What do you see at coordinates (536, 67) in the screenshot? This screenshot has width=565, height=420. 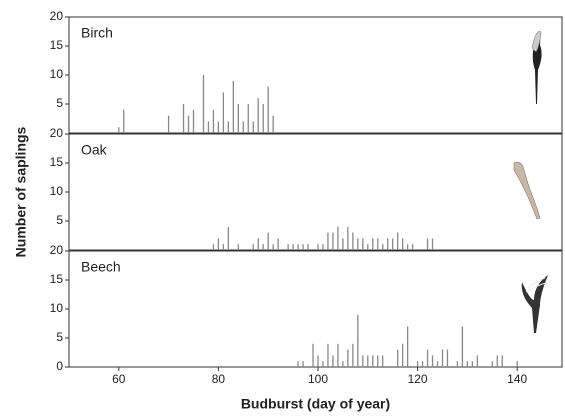 I see `birch-icon` at bounding box center [536, 67].